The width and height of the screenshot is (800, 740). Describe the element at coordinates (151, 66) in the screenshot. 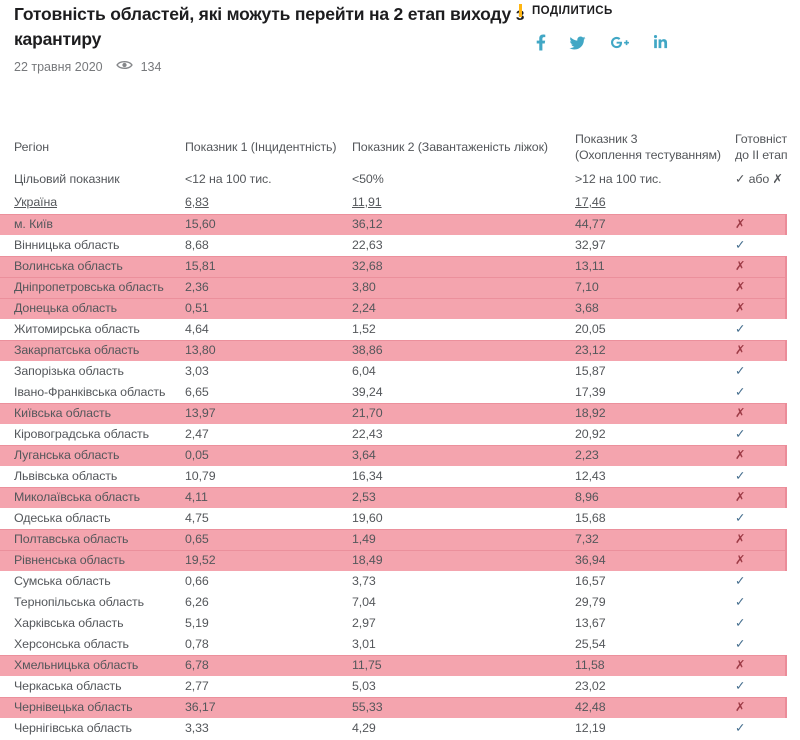

I see `views-count: 134` at that location.